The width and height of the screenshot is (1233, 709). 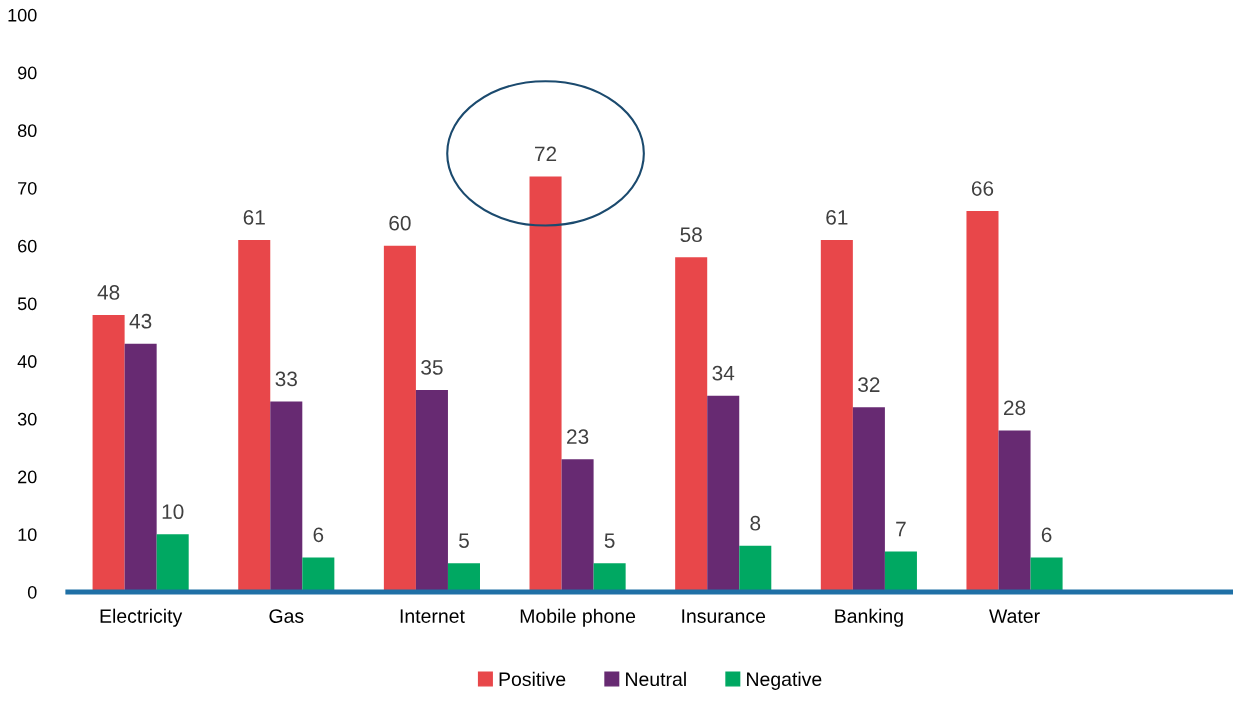 I want to click on legend-label: Negative, so click(x=784, y=680).